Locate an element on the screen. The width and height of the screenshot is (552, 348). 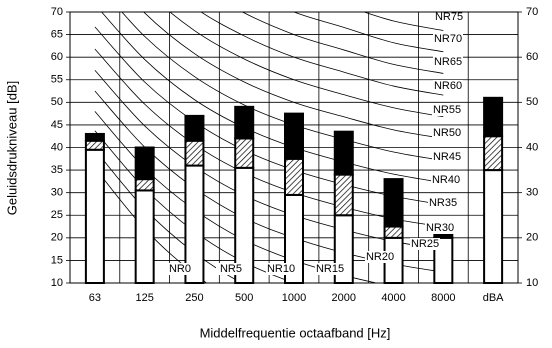
nr-label: NR75 is located at coordinates (449, 17).